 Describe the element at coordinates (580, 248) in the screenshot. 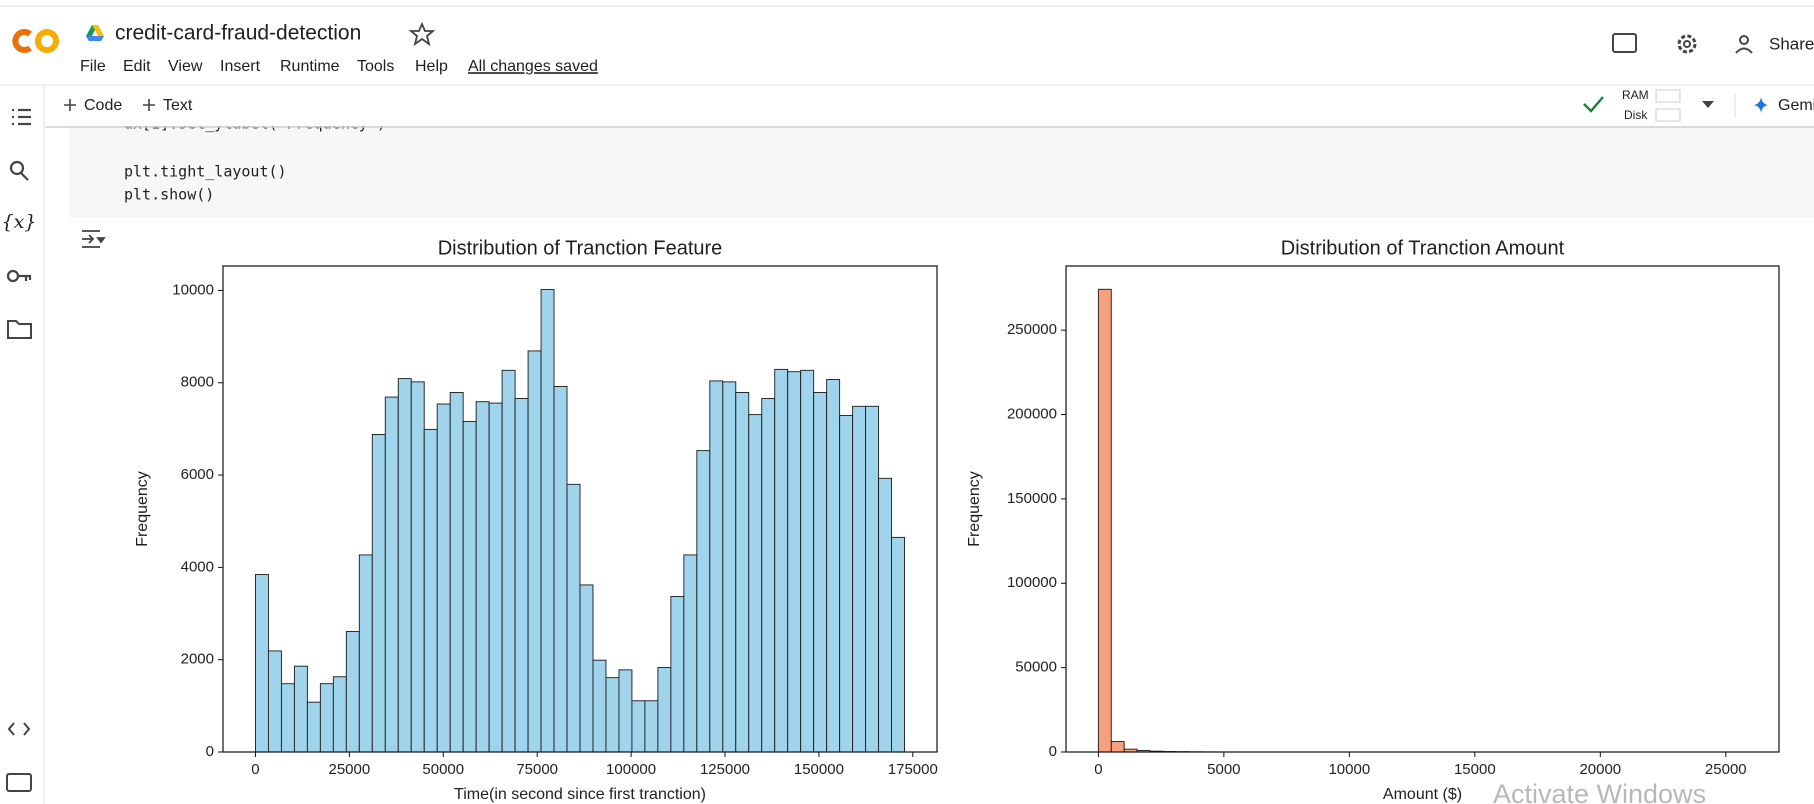

I see `chart-title: Distribution of Tranction Feature` at that location.